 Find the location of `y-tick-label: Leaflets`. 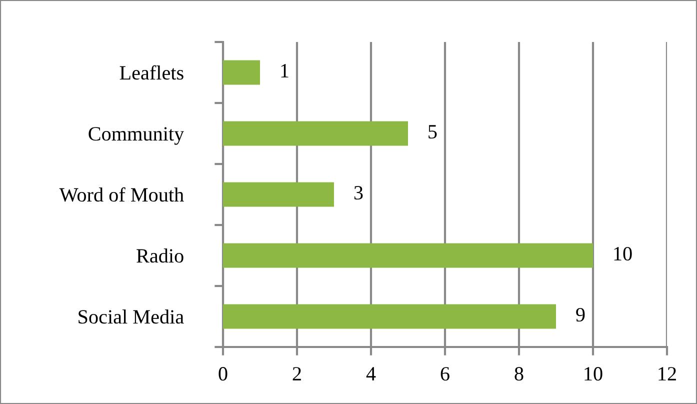

y-tick-label: Leaflets is located at coordinates (152, 72).